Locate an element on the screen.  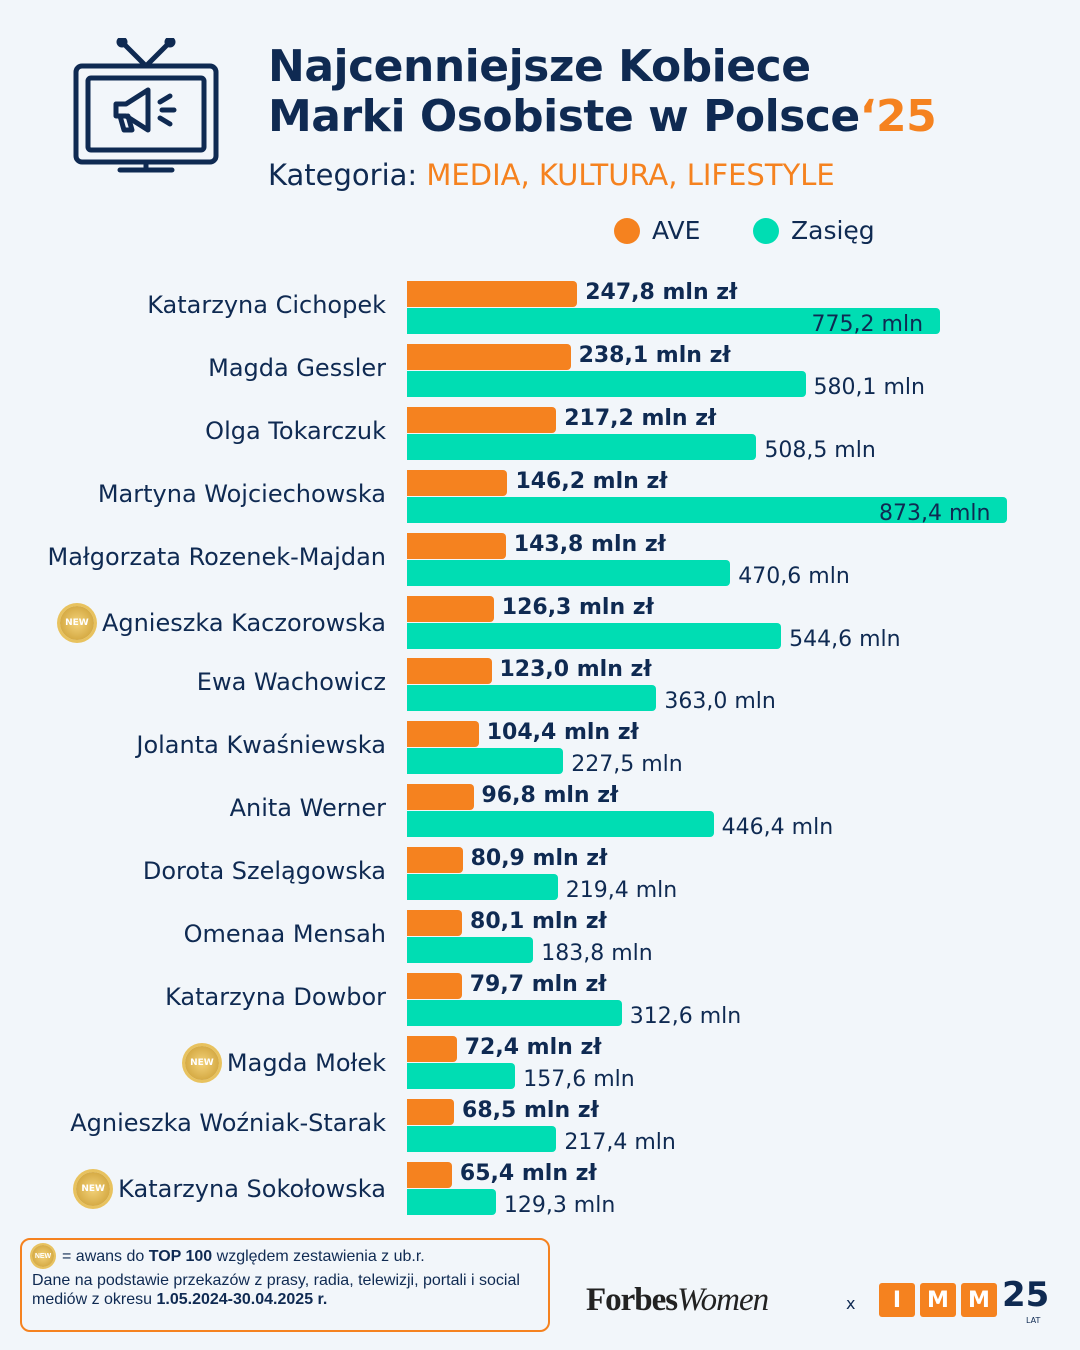
badge-legend-bold: TOP 100 is located at coordinates (180, 1256).